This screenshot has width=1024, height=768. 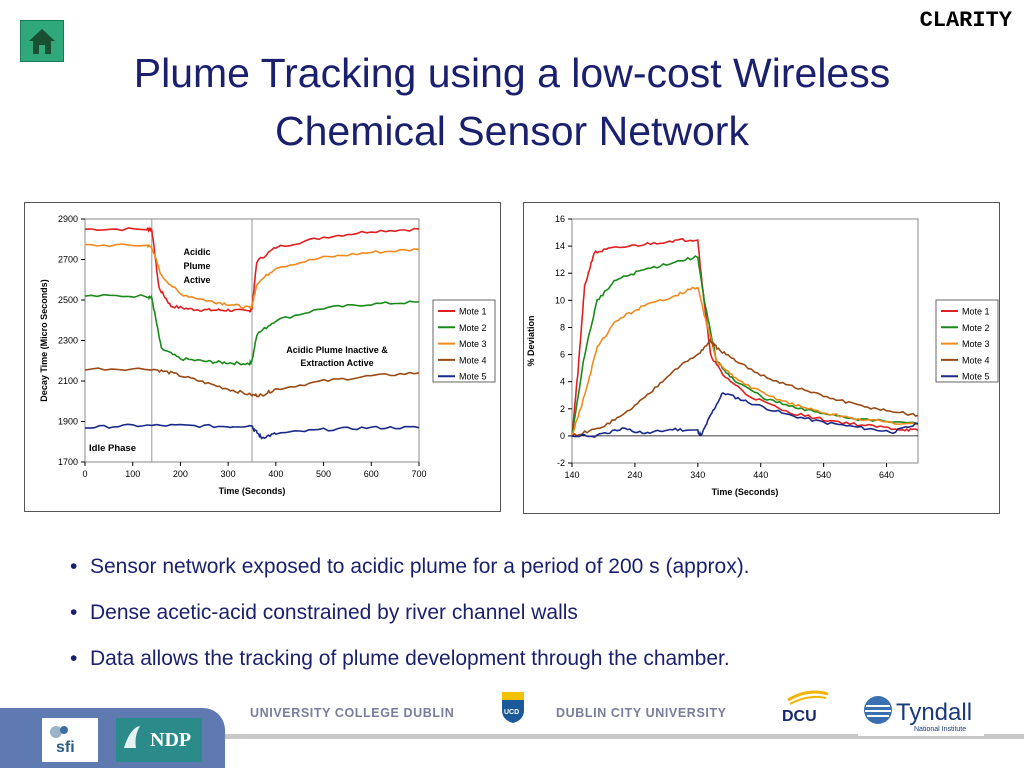 What do you see at coordinates (228, 474) in the screenshot?
I see `x-tick-label: 300` at bounding box center [228, 474].